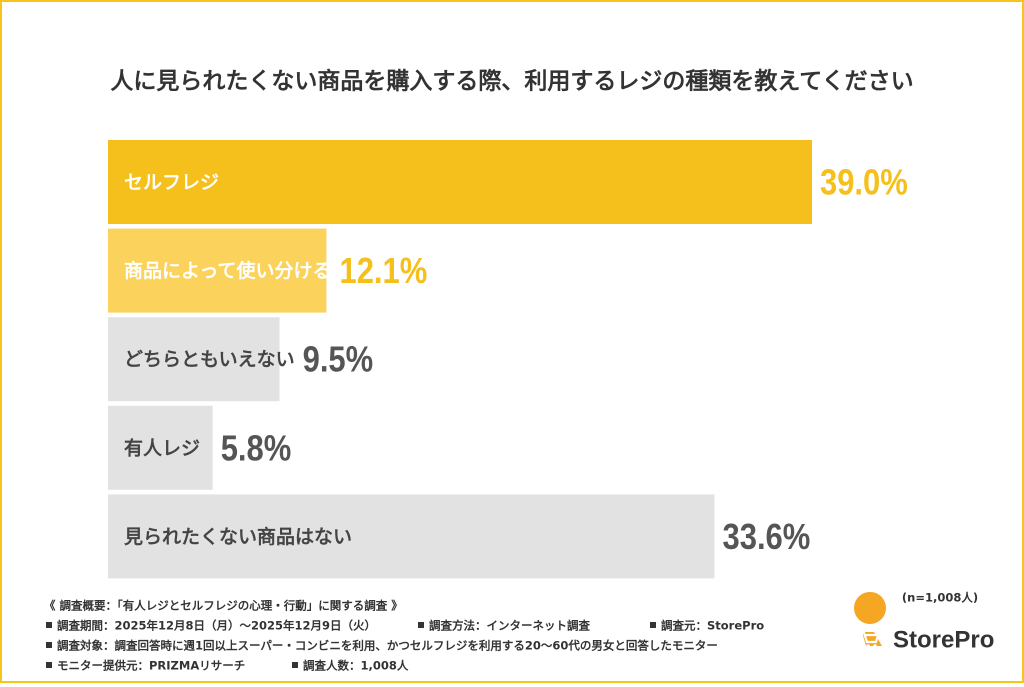 This screenshot has width=1024, height=687. I want to click on category-label: 商品によって使い分ける, so click(227, 270).